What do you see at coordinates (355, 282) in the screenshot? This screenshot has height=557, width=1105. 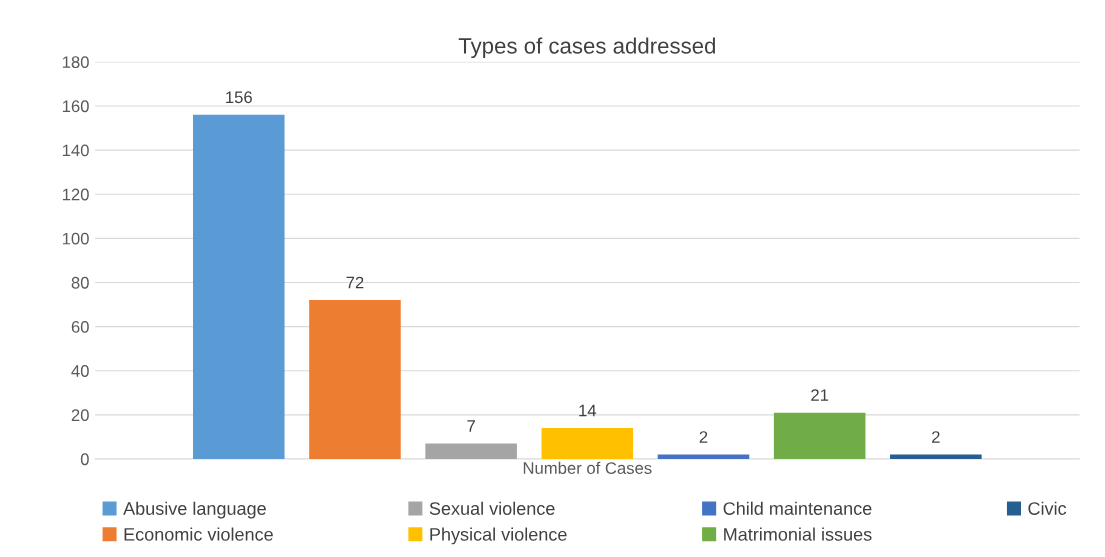 I see `data-label: 72` at bounding box center [355, 282].